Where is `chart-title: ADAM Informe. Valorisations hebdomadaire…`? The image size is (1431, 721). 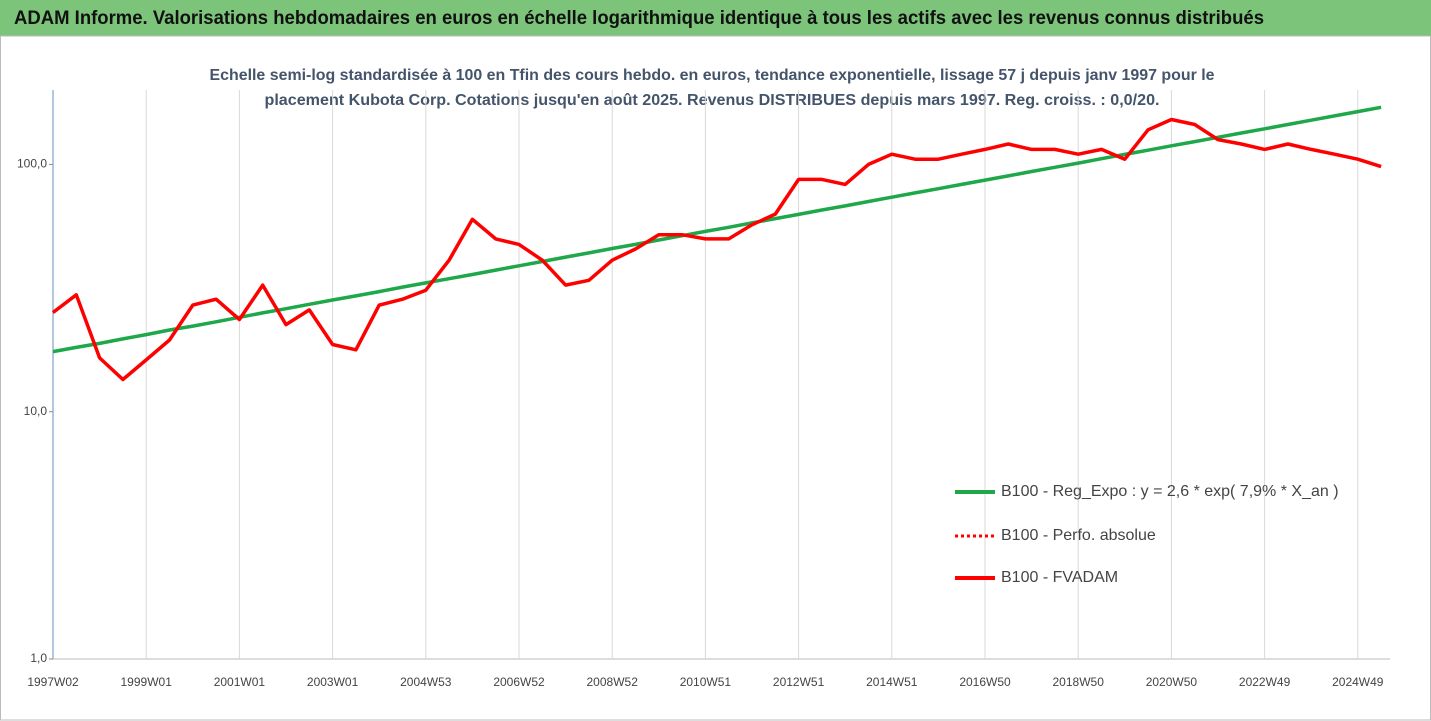 chart-title: ADAM Informe. Valorisations hebdomadaire… is located at coordinates (639, 18).